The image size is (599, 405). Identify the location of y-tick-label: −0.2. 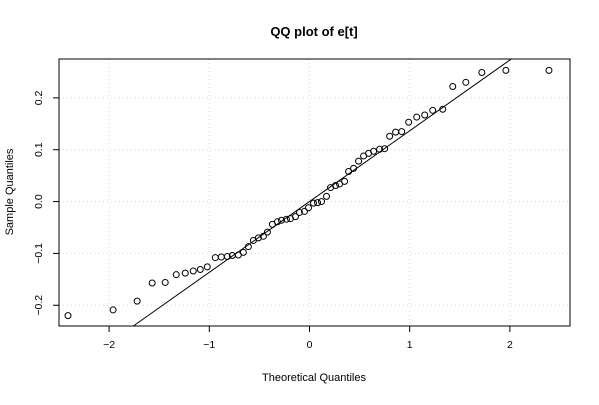
(39, 305).